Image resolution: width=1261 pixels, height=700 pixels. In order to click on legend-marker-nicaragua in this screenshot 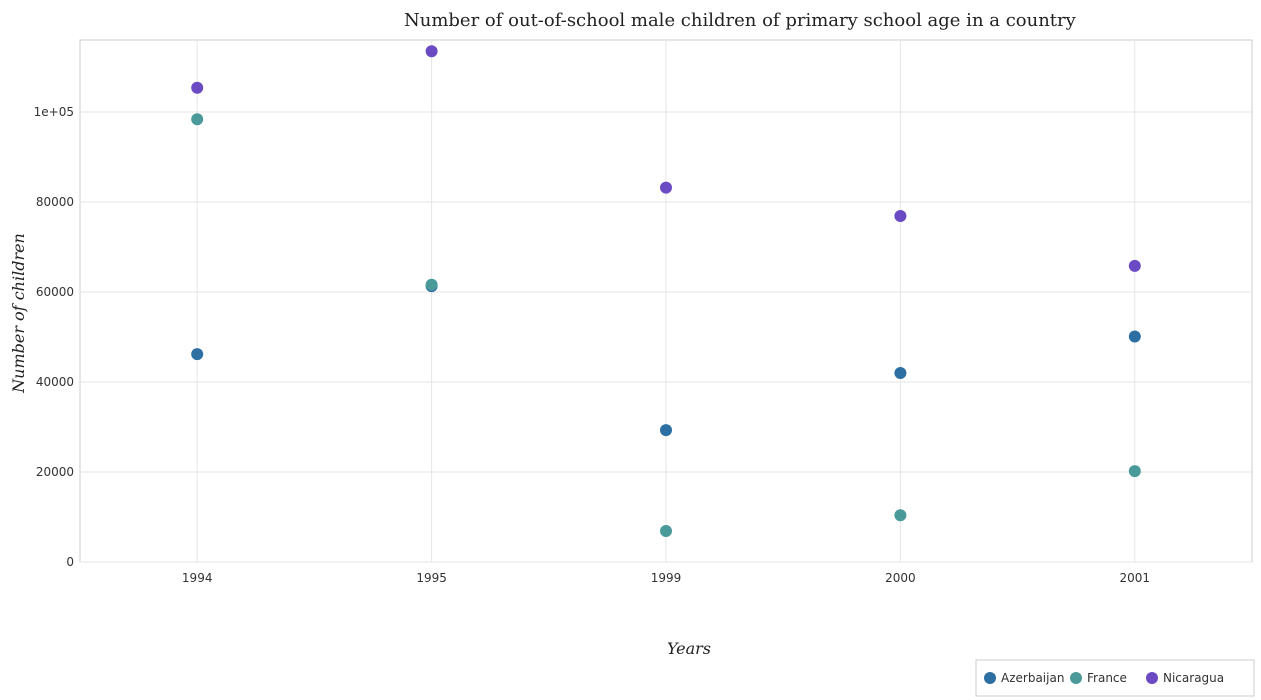, I will do `click(1152, 678)`.